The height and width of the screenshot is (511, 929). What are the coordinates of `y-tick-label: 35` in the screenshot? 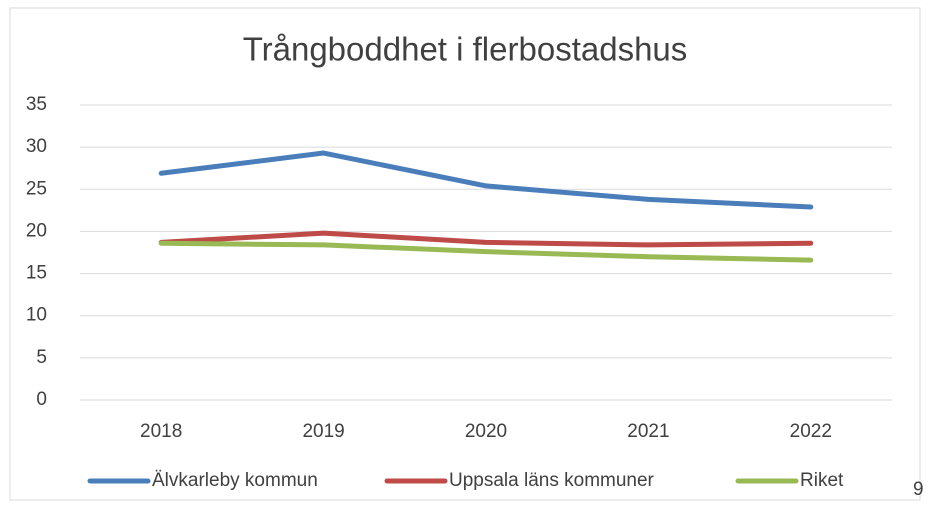 It's located at (36, 104).